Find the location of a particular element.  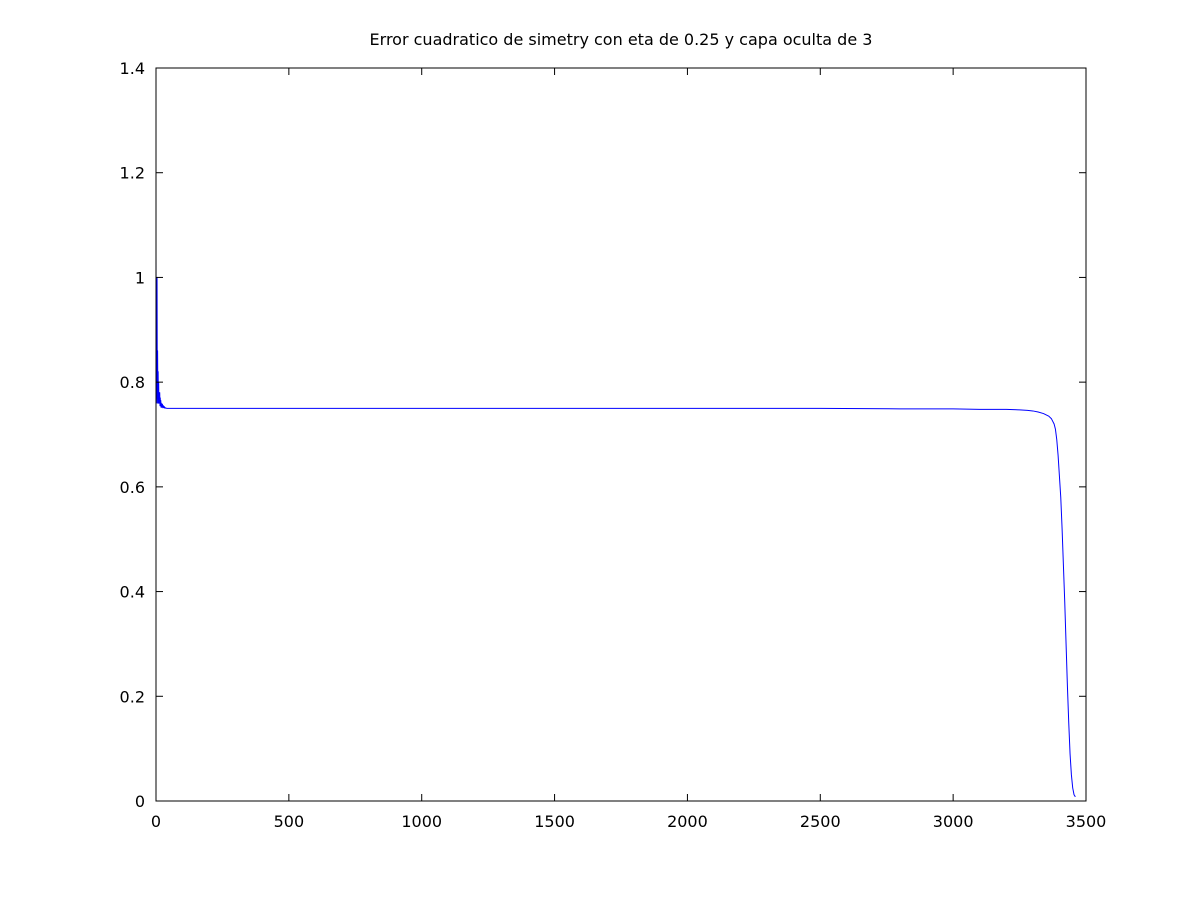

y-tick-label: 0.6 is located at coordinates (132, 487).